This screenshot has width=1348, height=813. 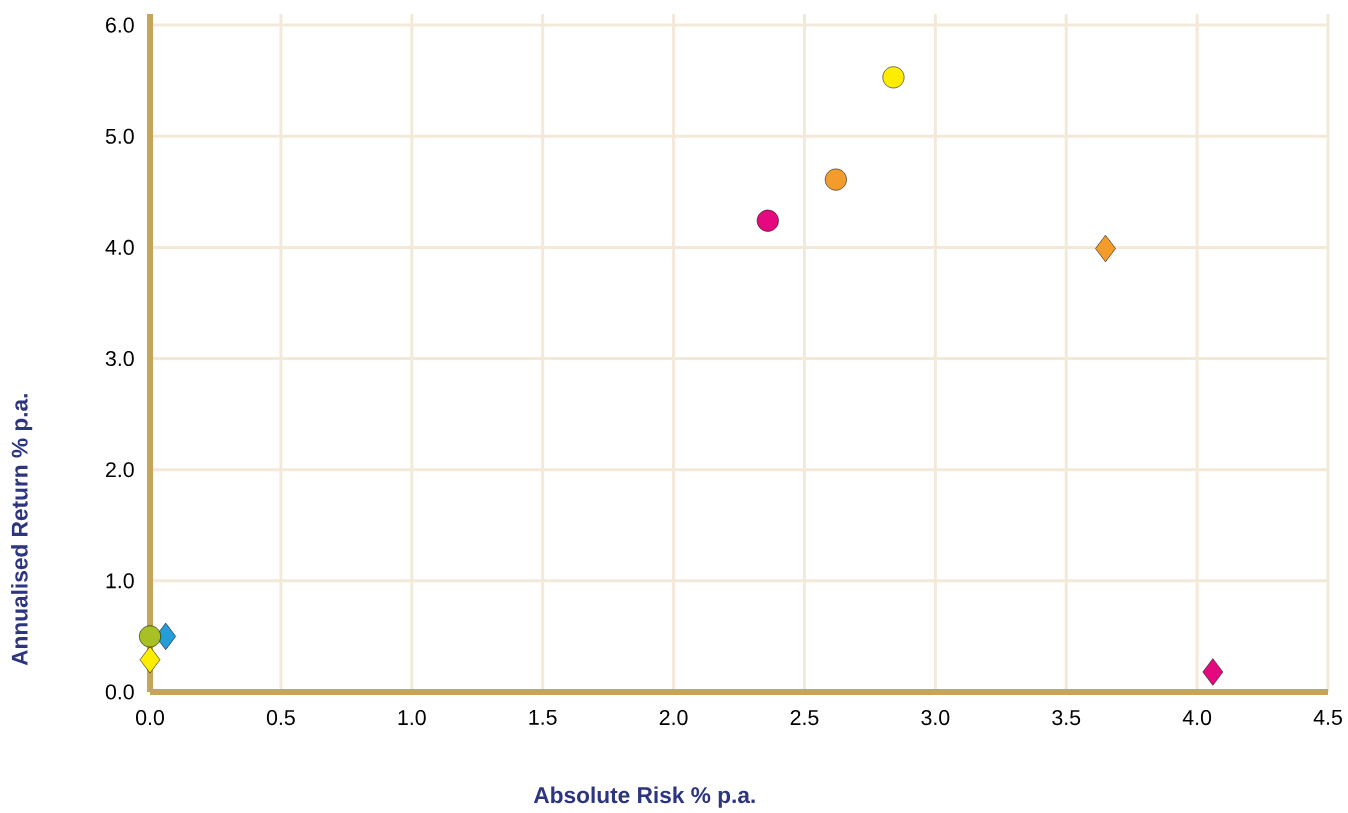 What do you see at coordinates (120, 581) in the screenshot?
I see `y-tick-label: 1.0` at bounding box center [120, 581].